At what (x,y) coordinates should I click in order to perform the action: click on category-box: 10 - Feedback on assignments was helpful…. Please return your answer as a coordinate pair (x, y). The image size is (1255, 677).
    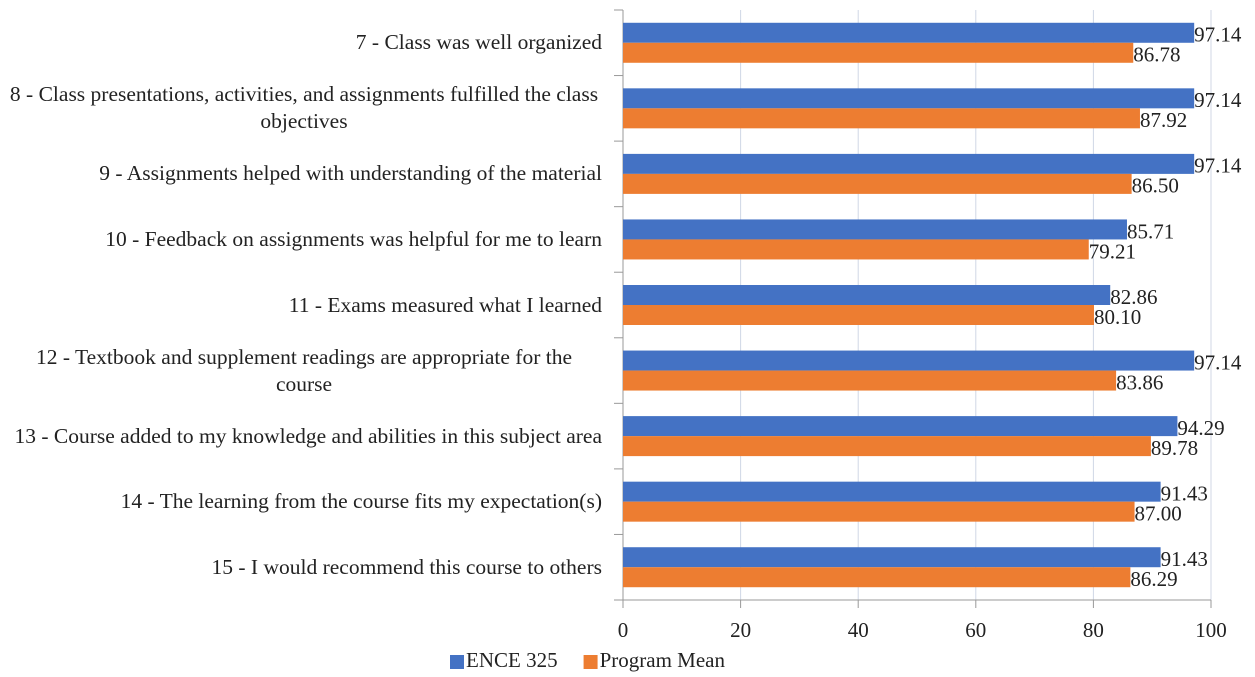
    Looking at the image, I should click on (304, 239).